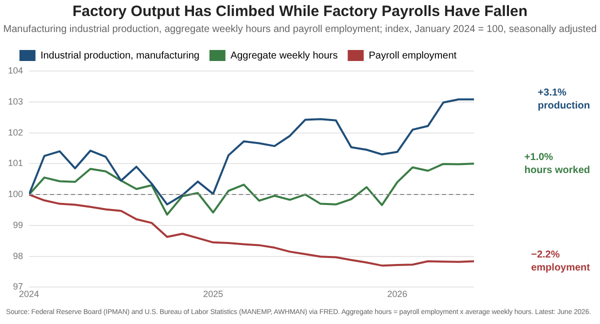 This screenshot has height=324, width=600. Describe the element at coordinates (16, 194) in the screenshot. I see `y-tick-label: 100` at that location.